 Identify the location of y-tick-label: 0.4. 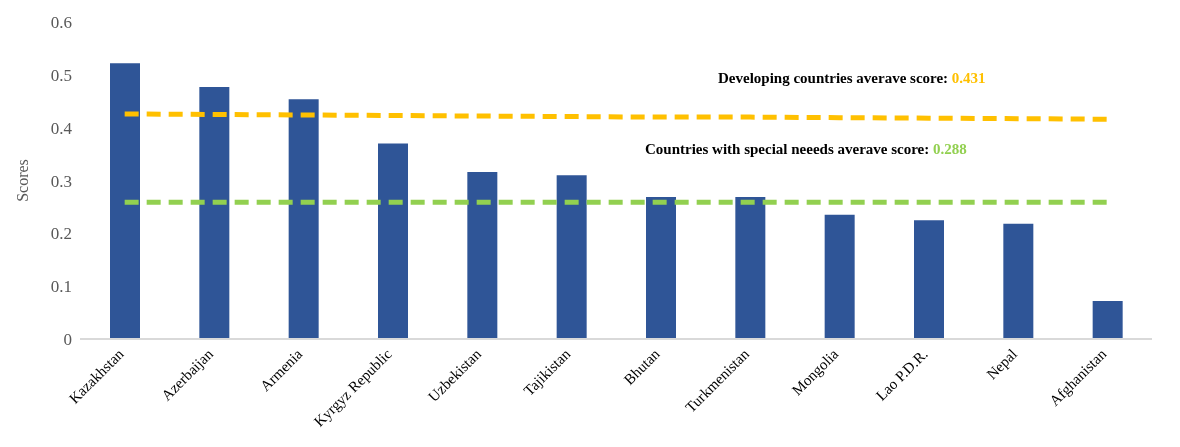
(61, 128).